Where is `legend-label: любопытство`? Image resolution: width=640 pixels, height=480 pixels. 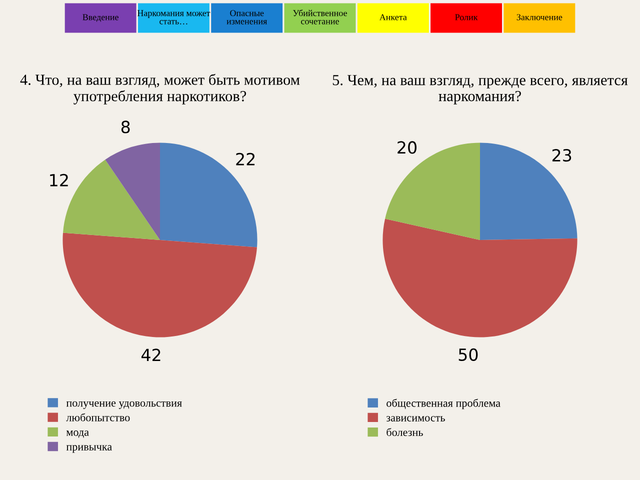
legend-label: любопытство is located at coordinates (98, 417).